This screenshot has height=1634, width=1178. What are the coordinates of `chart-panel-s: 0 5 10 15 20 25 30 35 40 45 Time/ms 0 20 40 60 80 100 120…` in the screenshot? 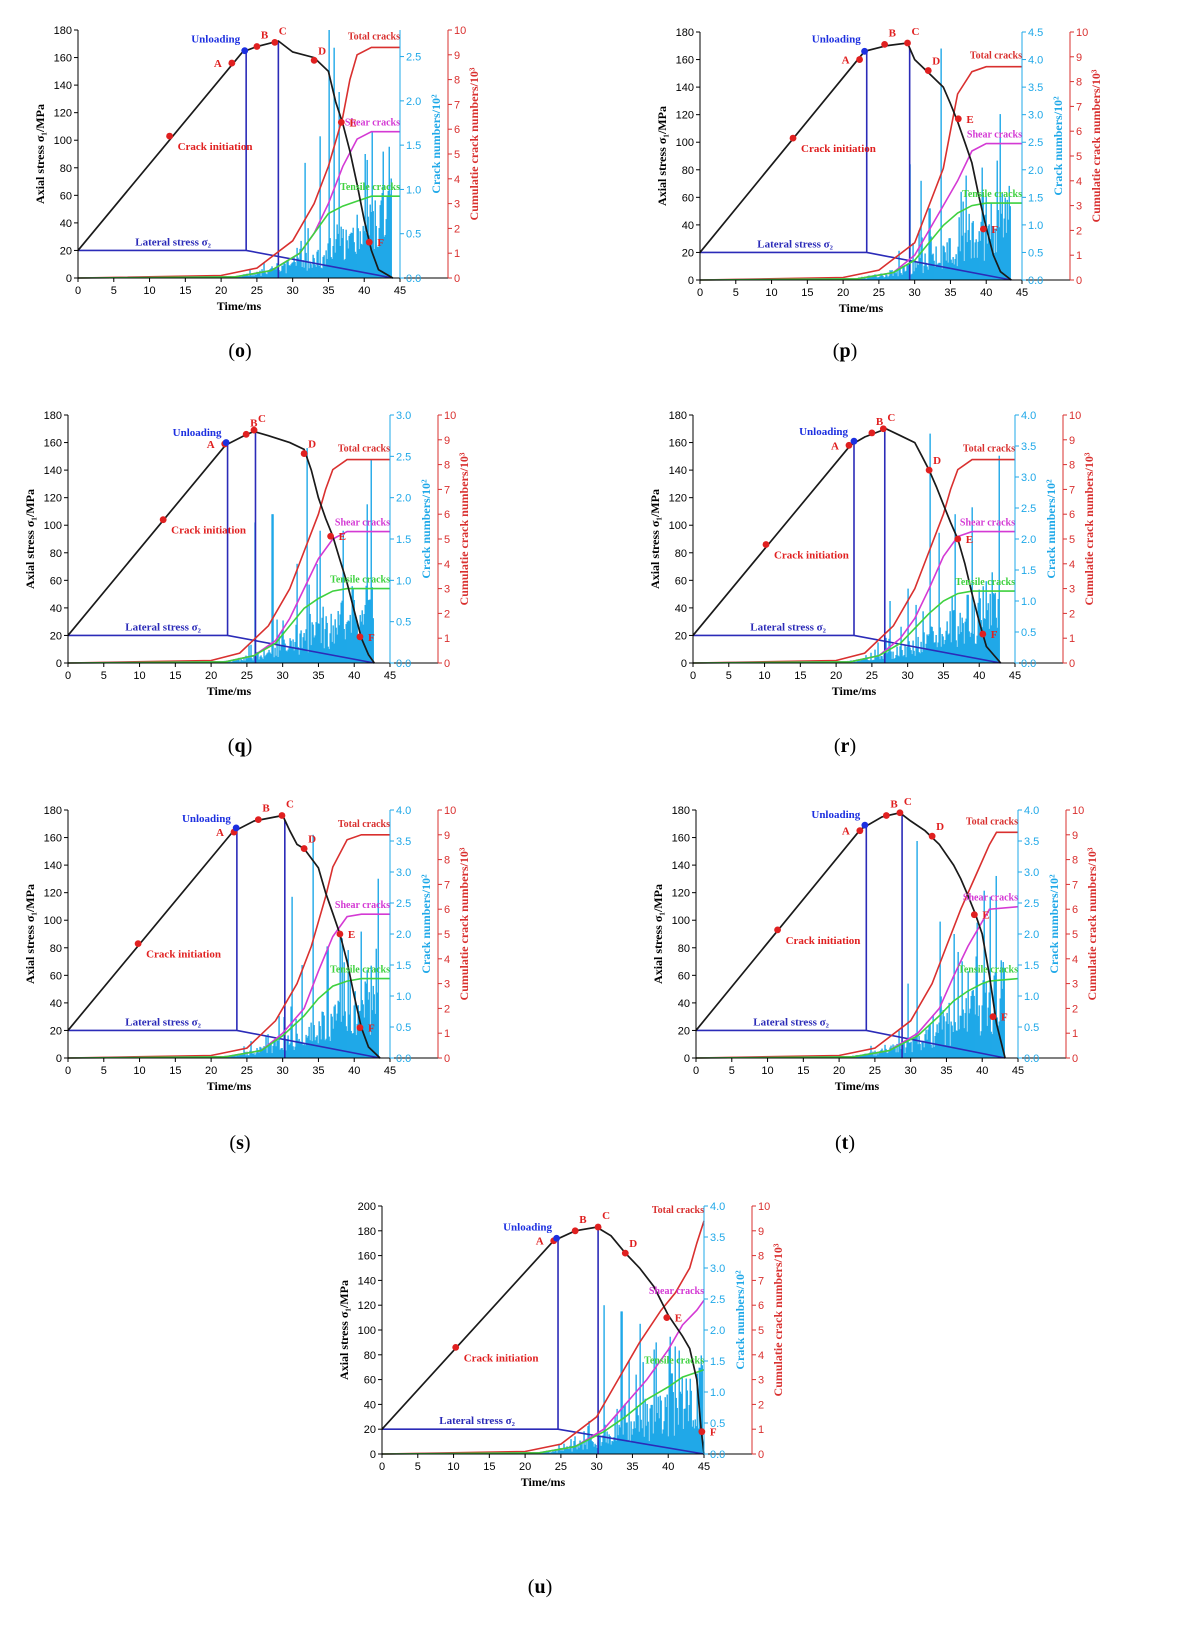 It's located at (280, 960).